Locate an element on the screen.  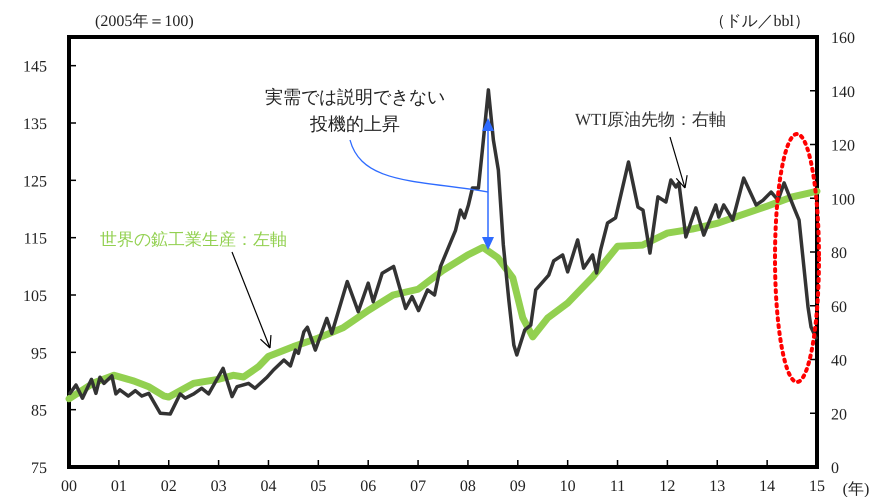
y-tick-label: 135 is located at coordinates (35, 124).